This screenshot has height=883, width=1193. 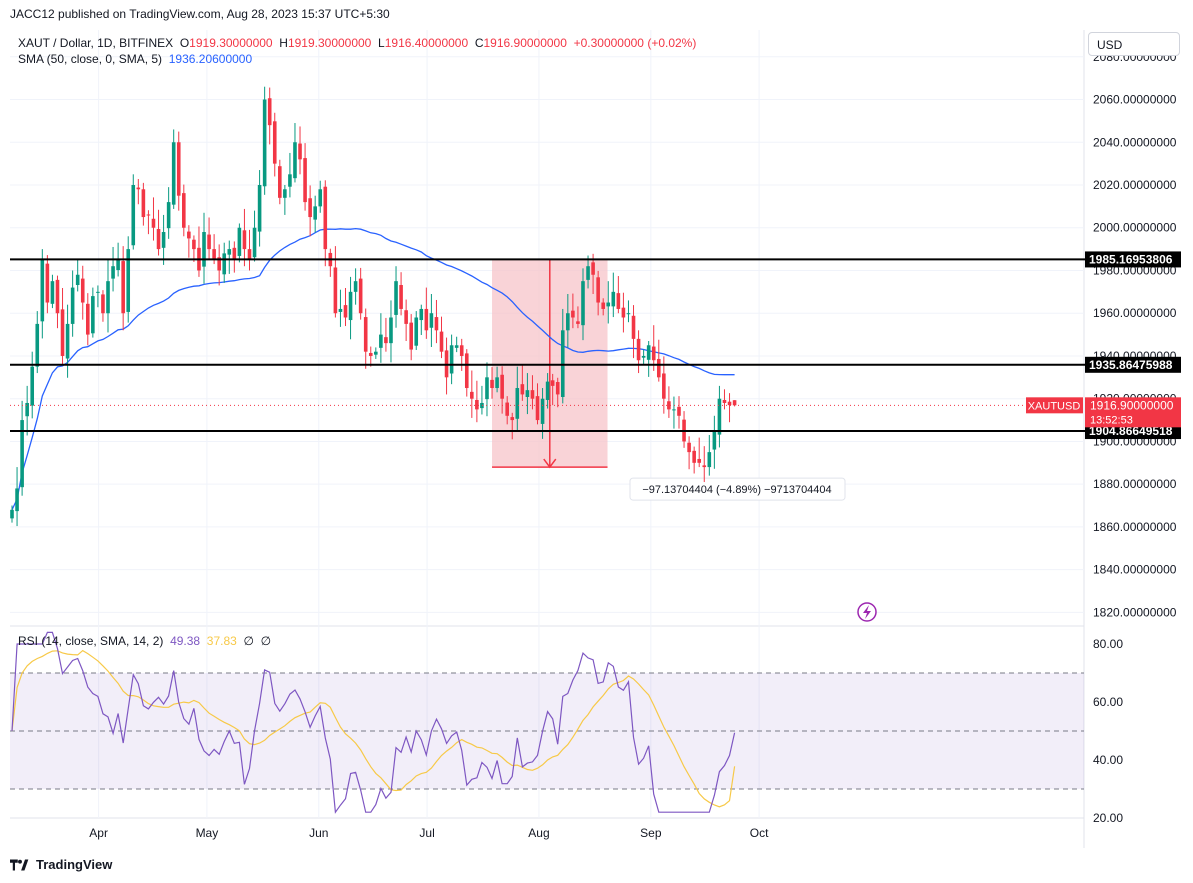 What do you see at coordinates (867, 612) in the screenshot?
I see `lightning-icon` at bounding box center [867, 612].